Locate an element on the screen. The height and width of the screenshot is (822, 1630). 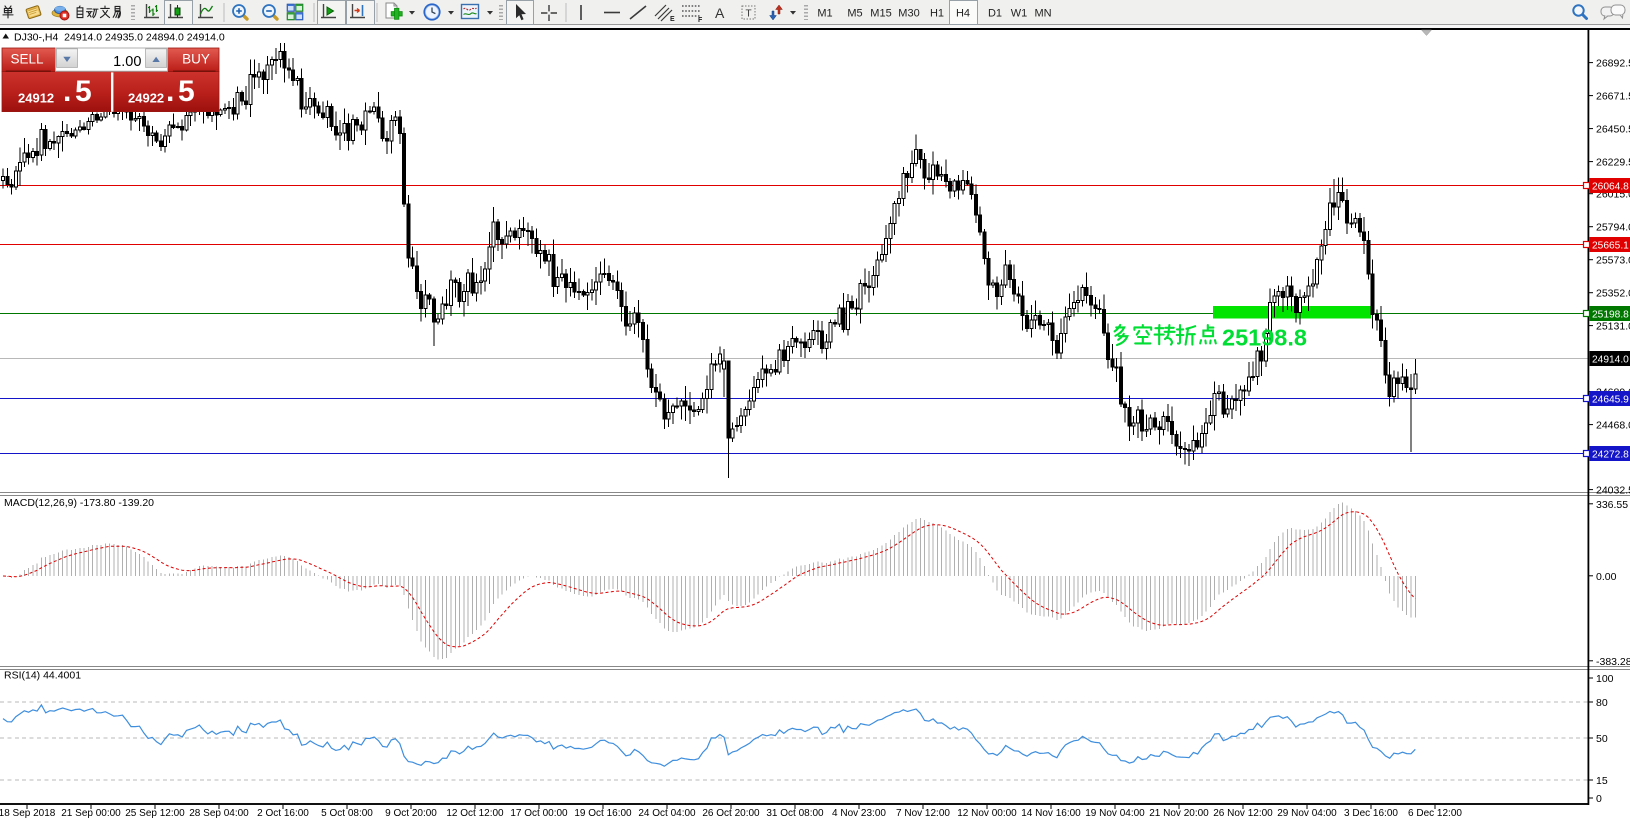
svg-text: 25 Sep 12:00 is located at coordinates (155, 813).